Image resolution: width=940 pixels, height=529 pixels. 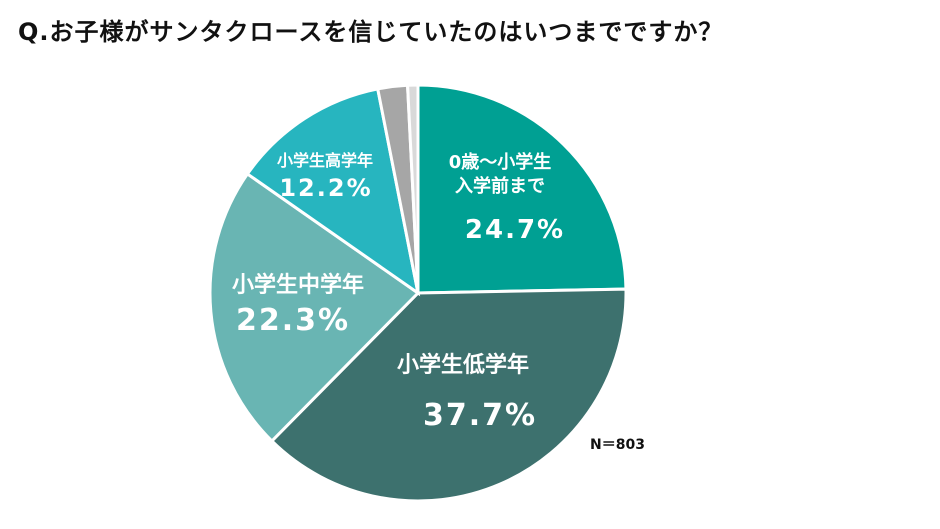 What do you see at coordinates (480, 415) in the screenshot?
I see `slice-value-label: 37.7%` at bounding box center [480, 415].